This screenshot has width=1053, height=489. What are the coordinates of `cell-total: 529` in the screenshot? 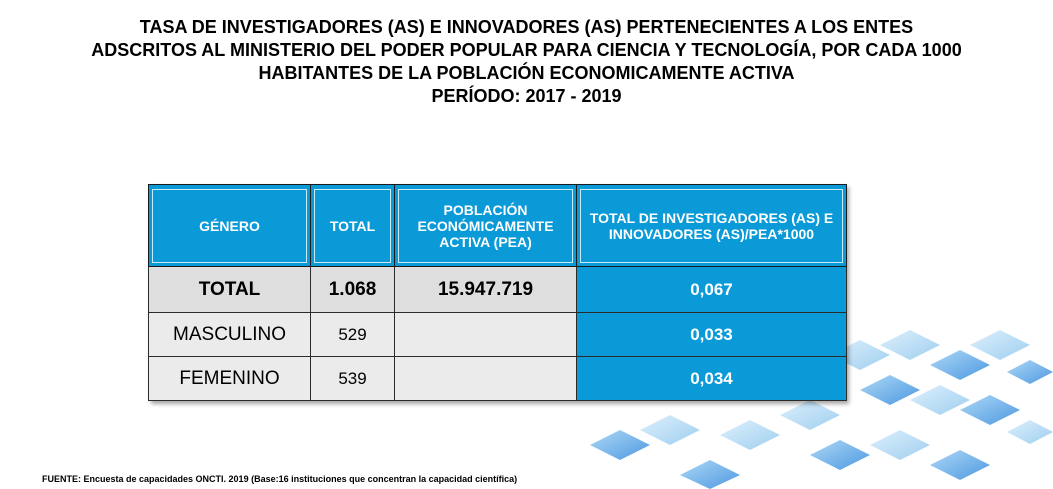 It's located at (352, 334).